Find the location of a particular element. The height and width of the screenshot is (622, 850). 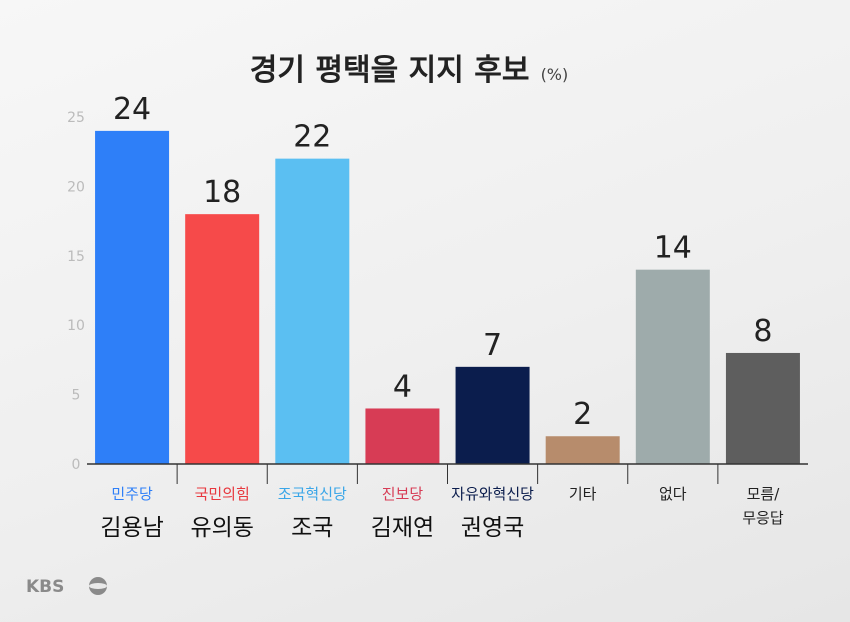

x-tick-label: 조국혁신당 is located at coordinates (312, 494).